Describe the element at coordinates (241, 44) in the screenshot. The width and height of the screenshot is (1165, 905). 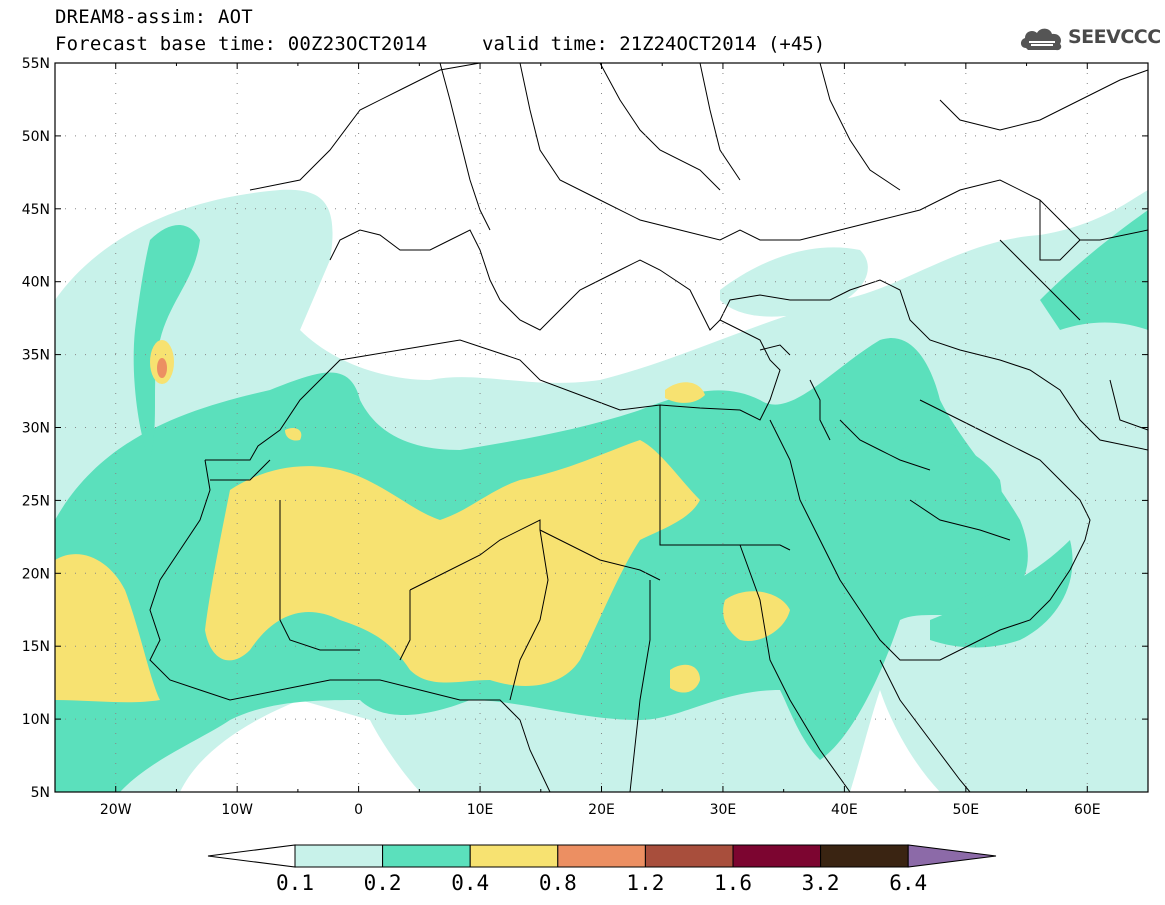
I see `forecast-base-time: Forecast base time: 00Z23OCT2014` at that location.